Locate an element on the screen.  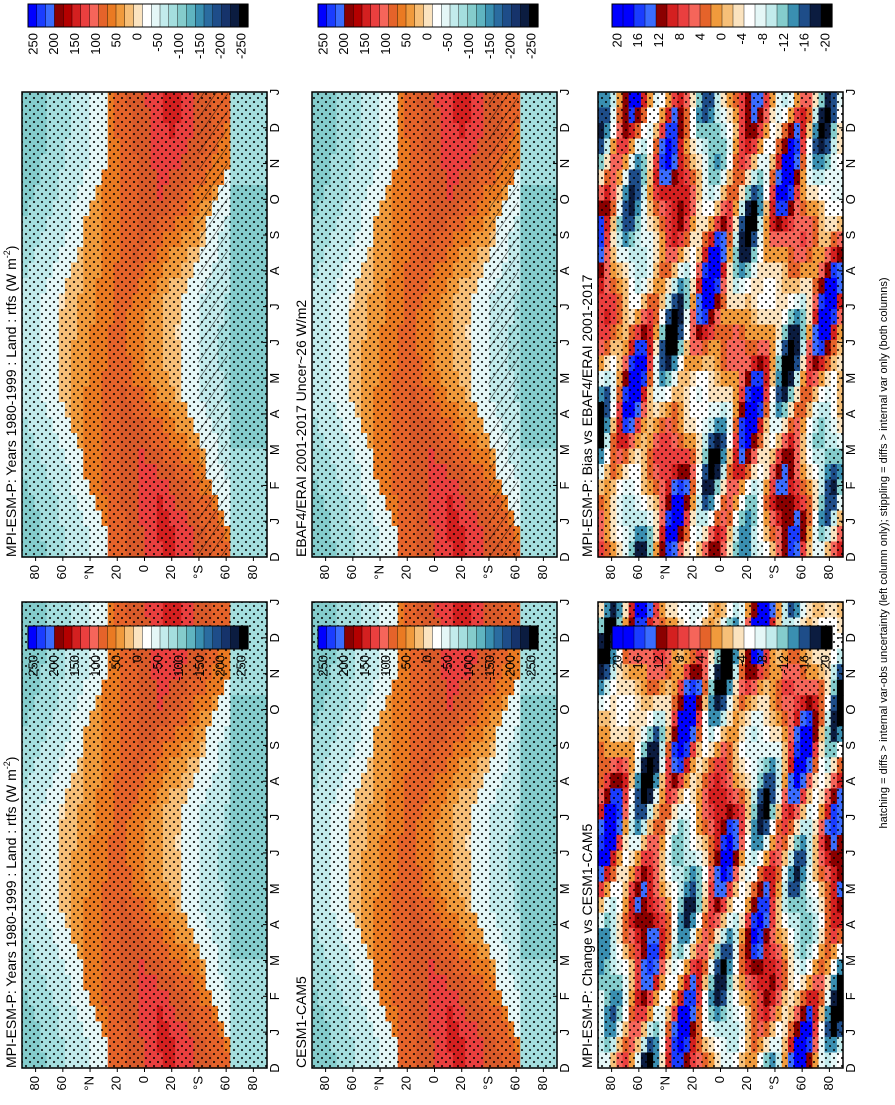
month-tick-label: S is located at coordinates (274, 234).